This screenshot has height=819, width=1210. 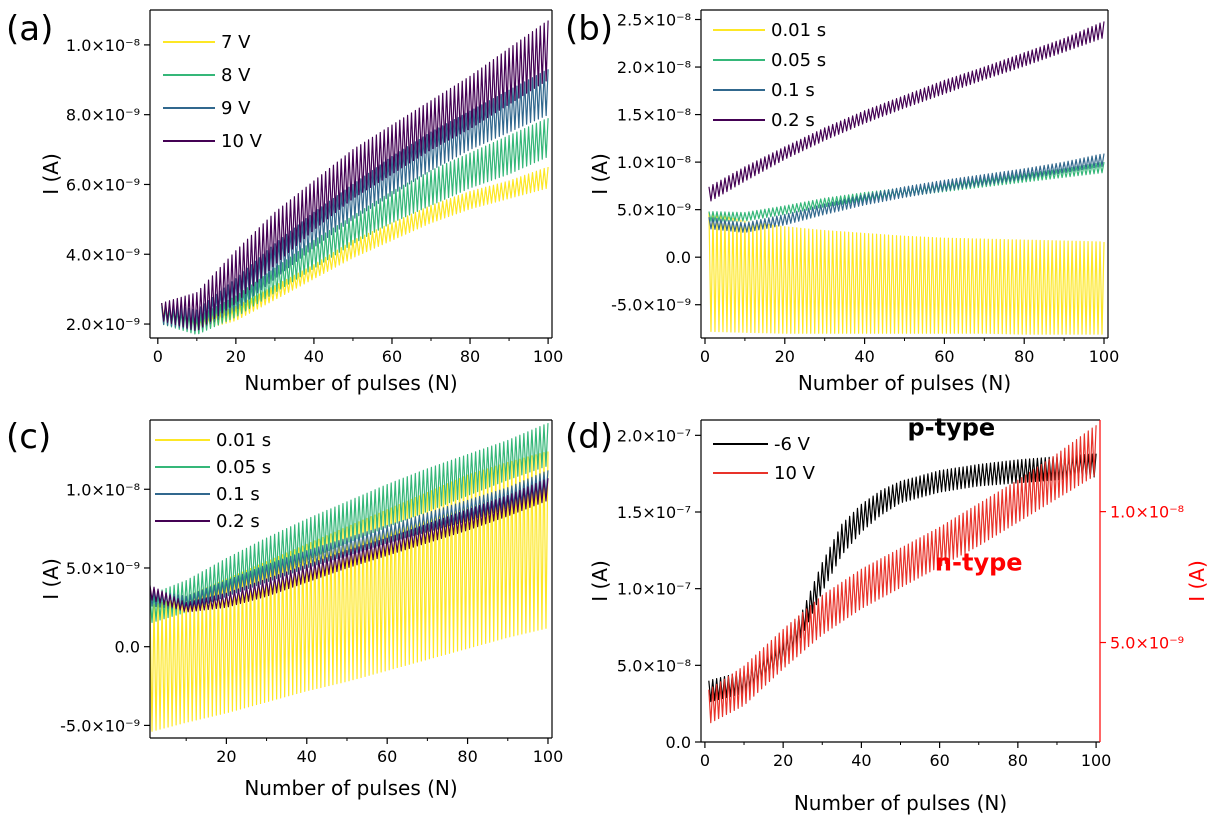 What do you see at coordinates (103, 324) in the screenshot?
I see `y-tick-label: 2.0×10⁻⁹` at bounding box center [103, 324].